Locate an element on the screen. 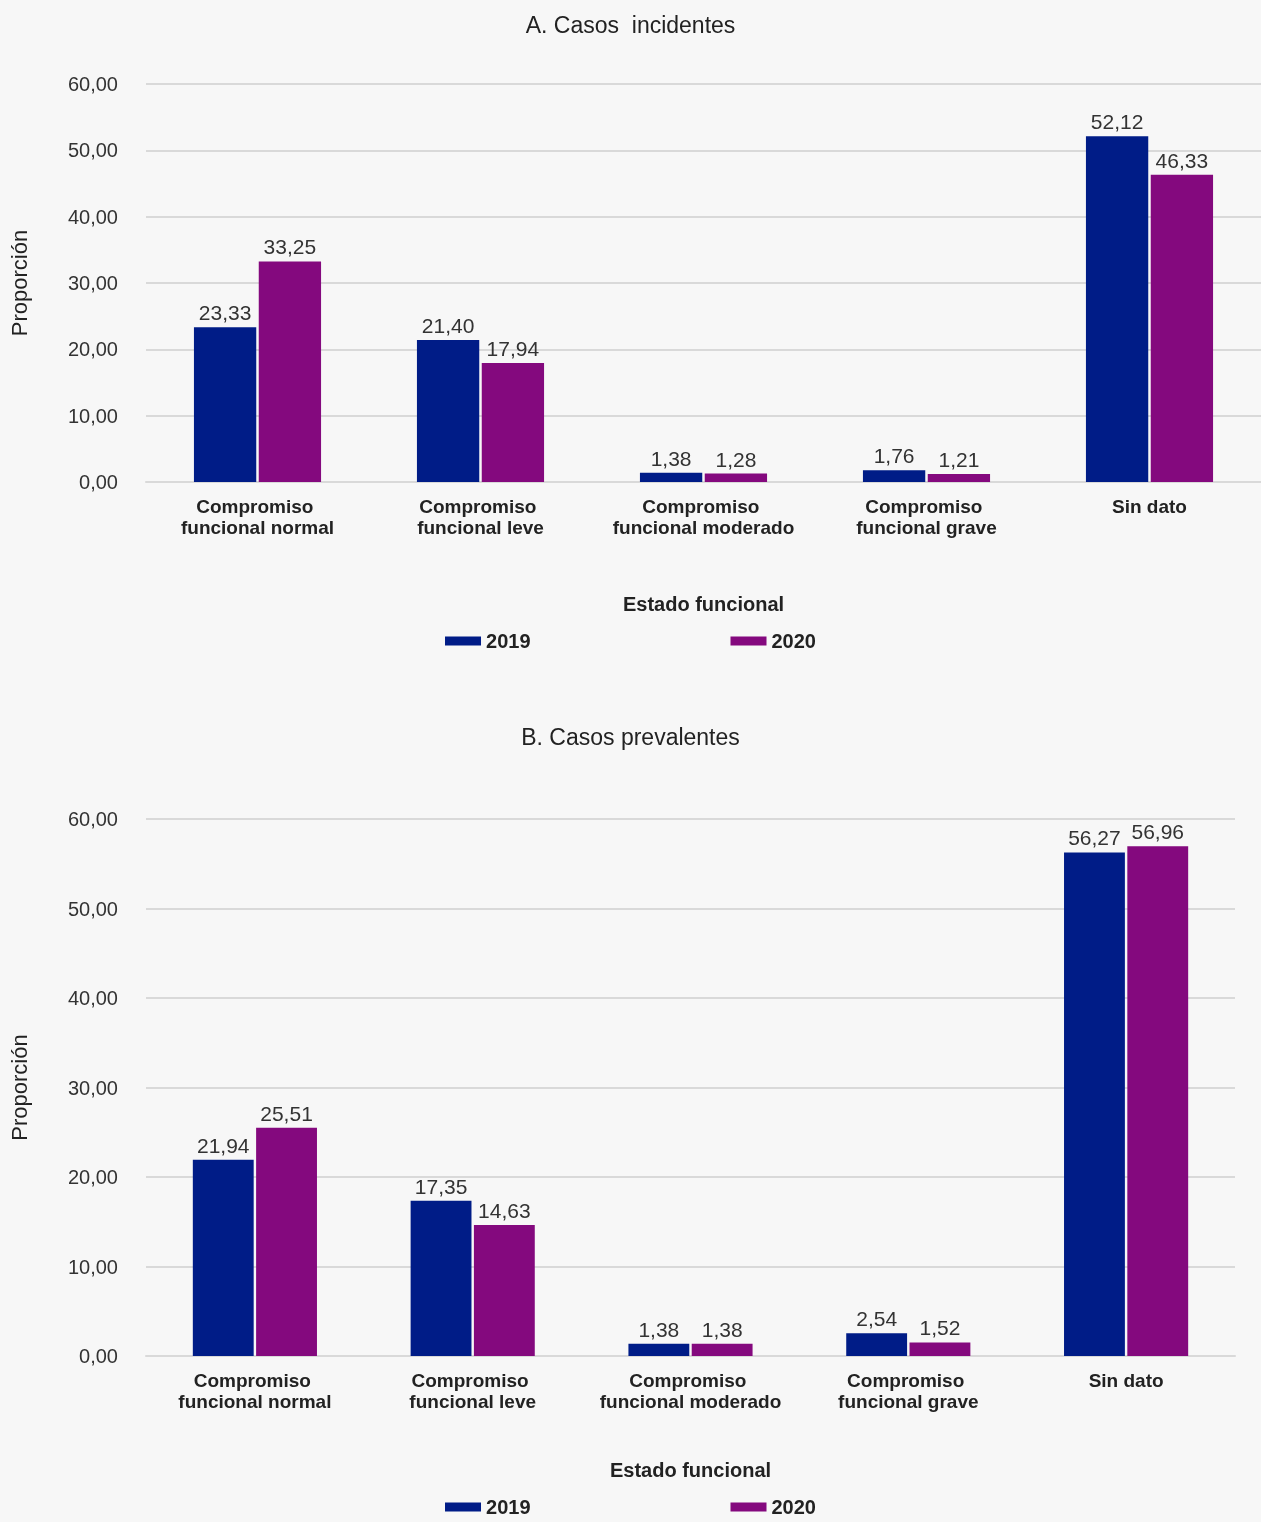 The image size is (1261, 1522). data-label: 52,12 is located at coordinates (1117, 122).